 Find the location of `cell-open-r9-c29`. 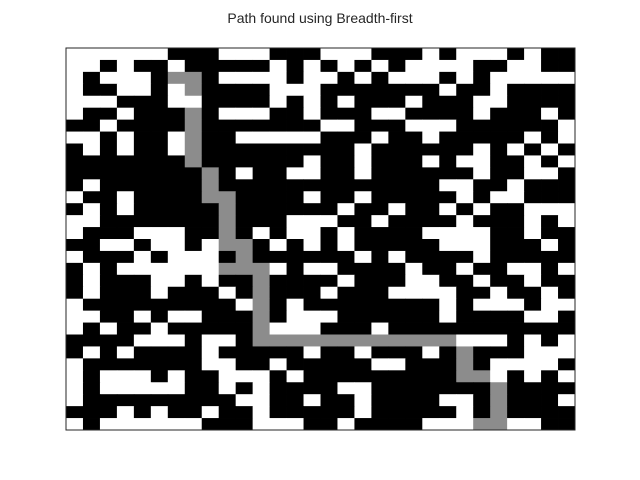

cell-open-r9-c29 is located at coordinates (567, 161).